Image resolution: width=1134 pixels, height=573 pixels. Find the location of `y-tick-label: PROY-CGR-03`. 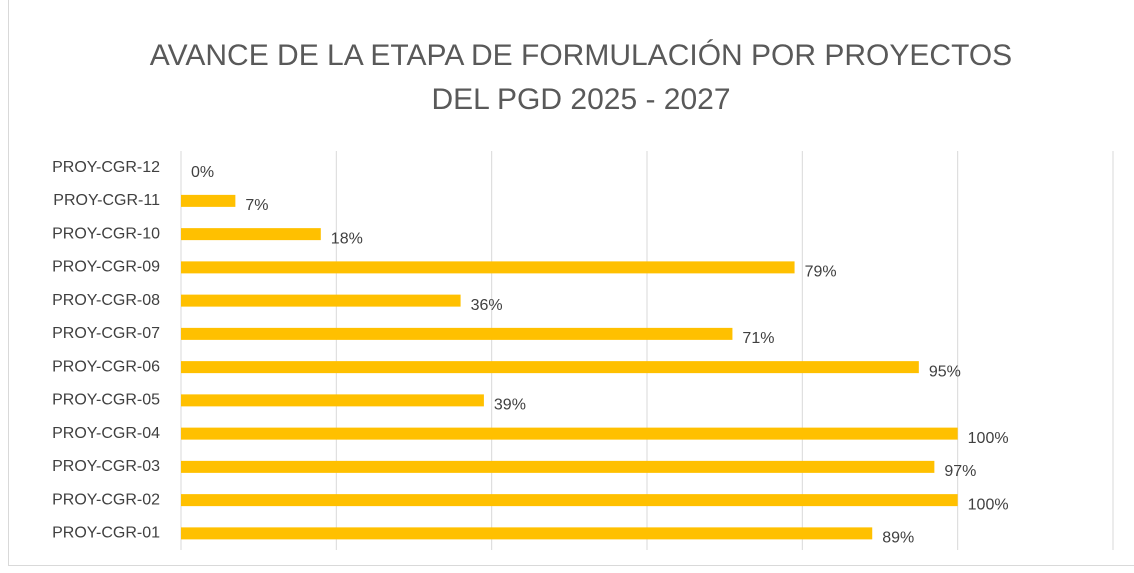

y-tick-label: PROY-CGR-03 is located at coordinates (106, 466).